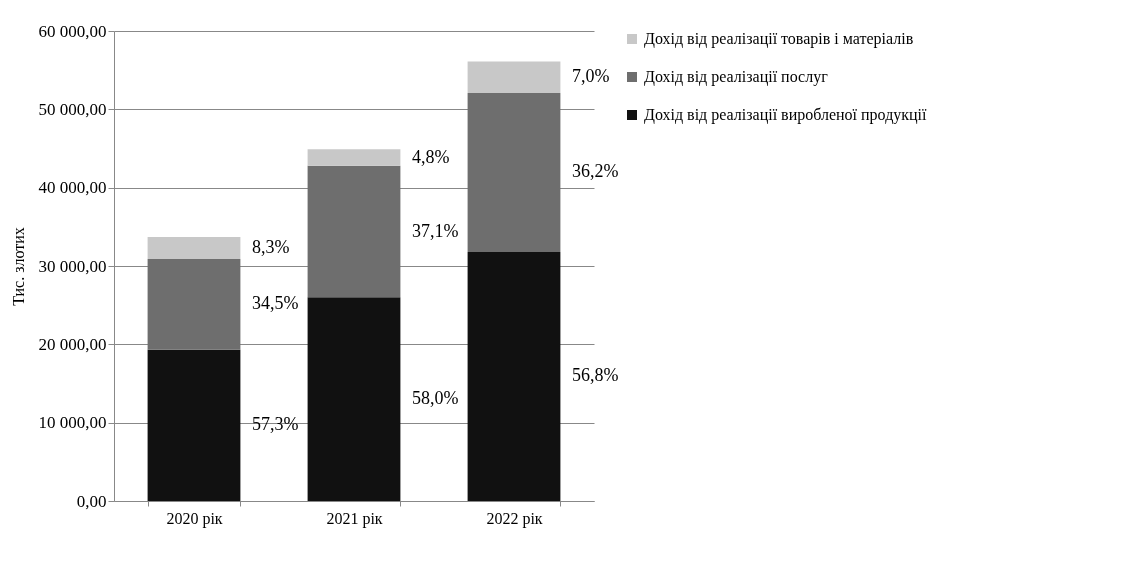  Describe the element at coordinates (275, 424) in the screenshot. I see `annotation: 57,3%` at that location.